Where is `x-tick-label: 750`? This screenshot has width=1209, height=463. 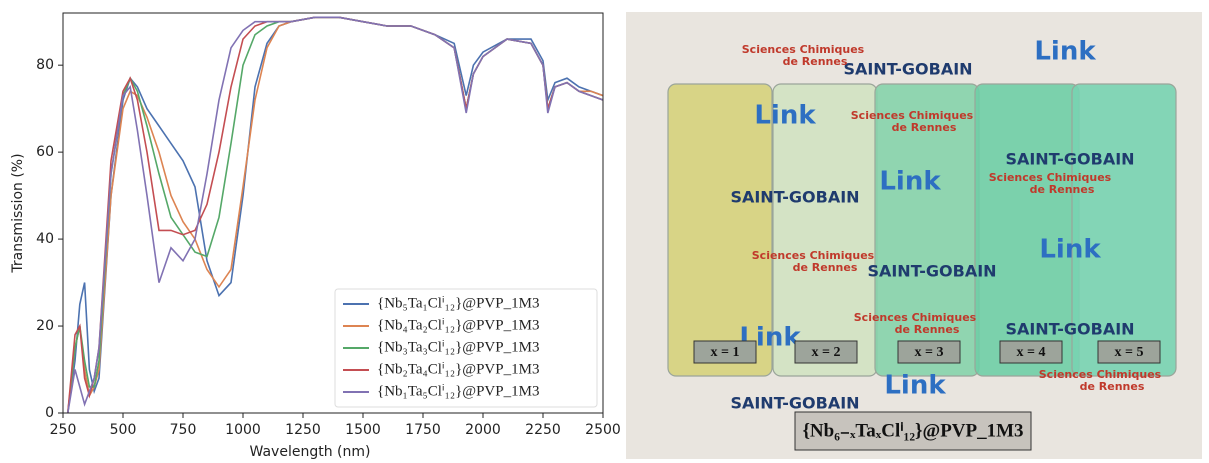
x-tick-label: 750 is located at coordinates (183, 430).